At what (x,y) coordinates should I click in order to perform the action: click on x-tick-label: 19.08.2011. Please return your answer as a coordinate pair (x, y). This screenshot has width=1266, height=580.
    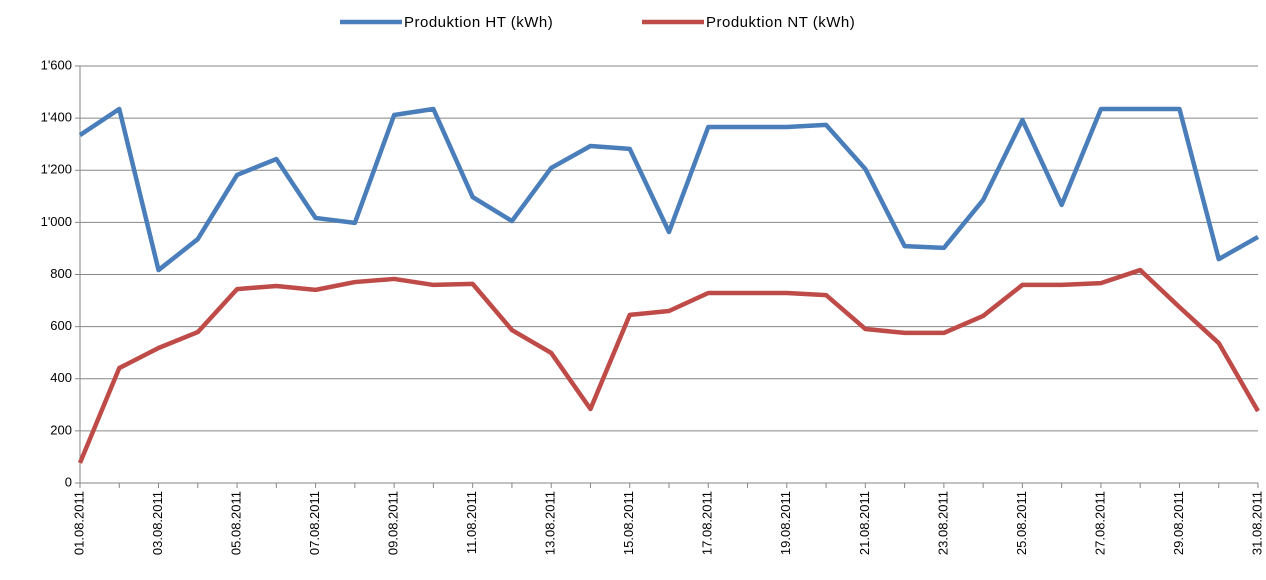
    Looking at the image, I should click on (785, 523).